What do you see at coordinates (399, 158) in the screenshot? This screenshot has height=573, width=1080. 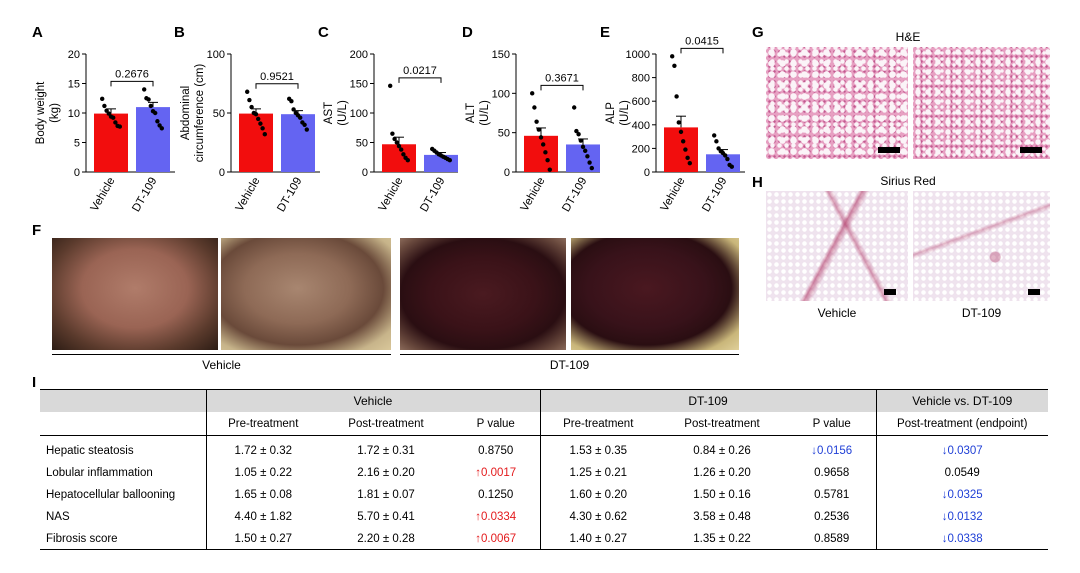 I see `bar-vehicle` at bounding box center [399, 158].